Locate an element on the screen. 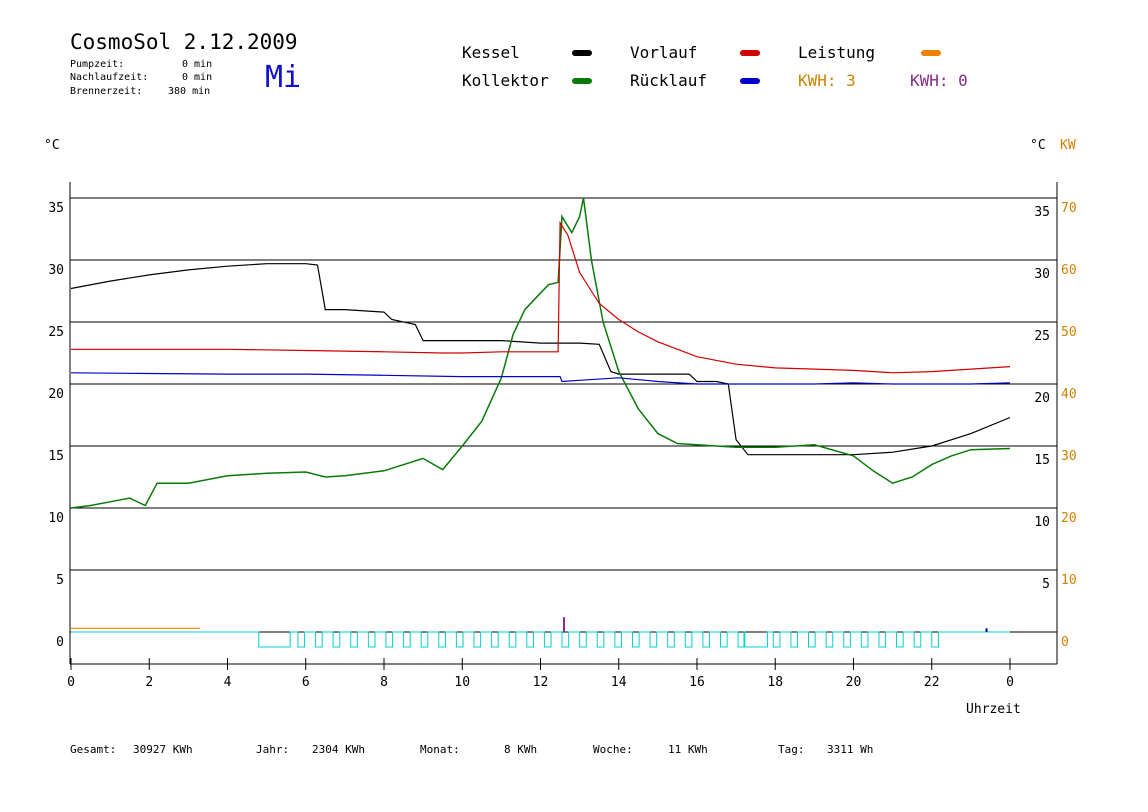 The width and height of the screenshot is (1148, 812). footer-jahr-value: 2304 KWh is located at coordinates (338, 749).